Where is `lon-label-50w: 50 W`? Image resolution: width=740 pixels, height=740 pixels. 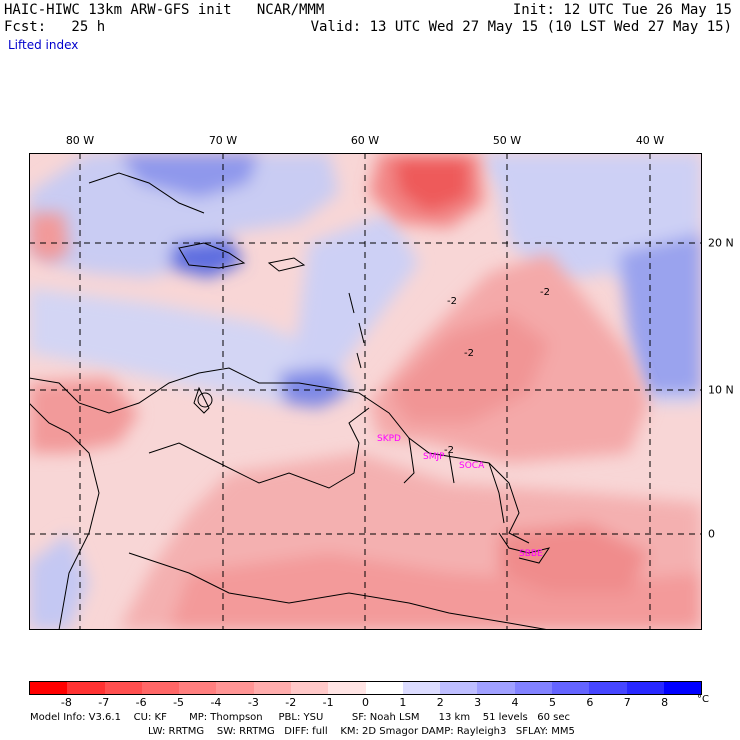 lon-label-50w: 50 W is located at coordinates (507, 140).